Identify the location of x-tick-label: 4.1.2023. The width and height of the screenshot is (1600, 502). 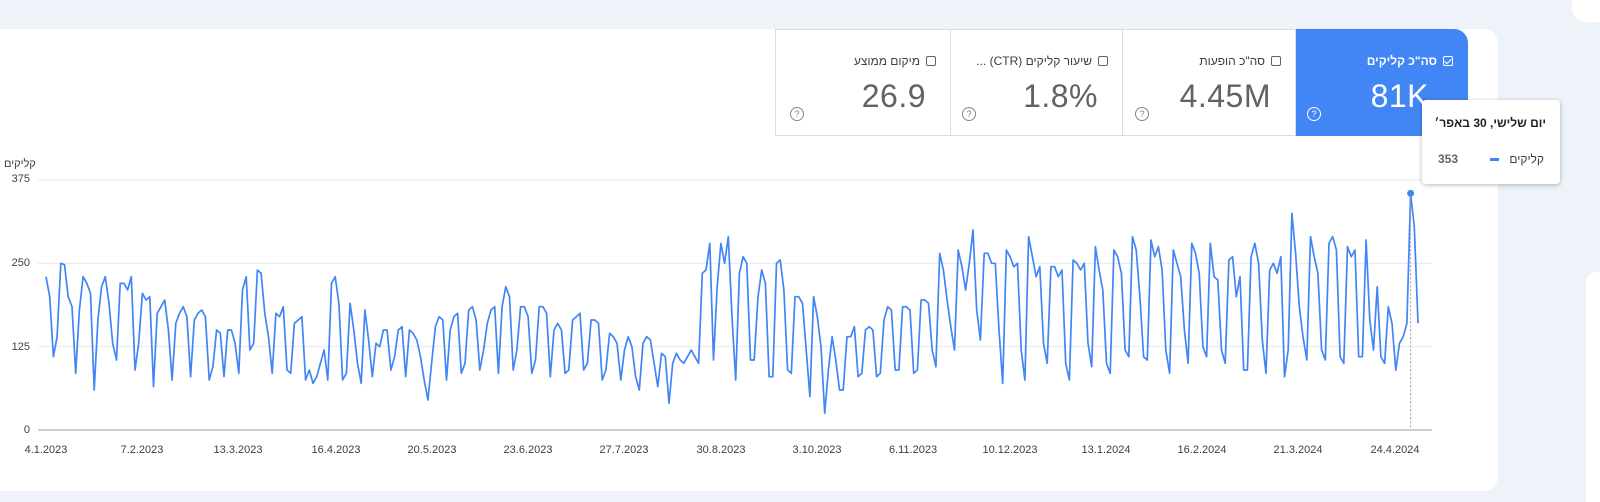
(46, 450).